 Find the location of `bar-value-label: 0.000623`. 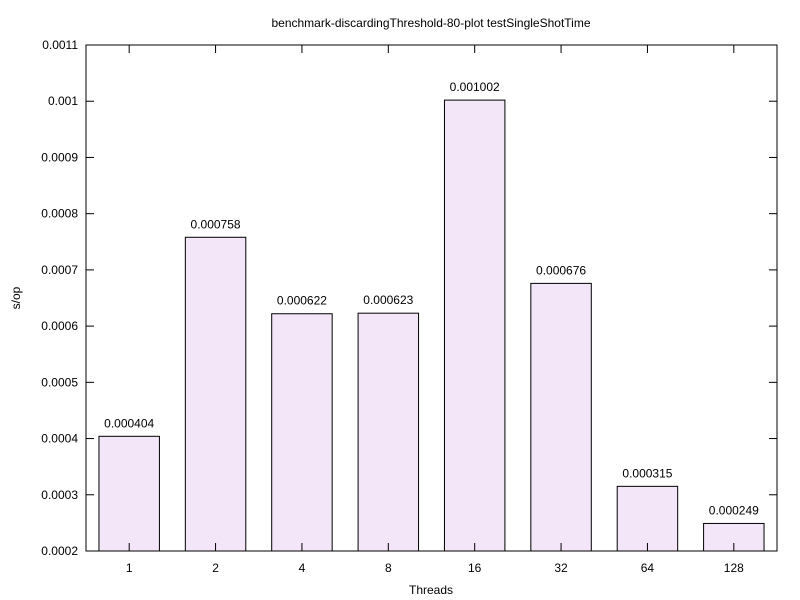

bar-value-label: 0.000623 is located at coordinates (388, 300).